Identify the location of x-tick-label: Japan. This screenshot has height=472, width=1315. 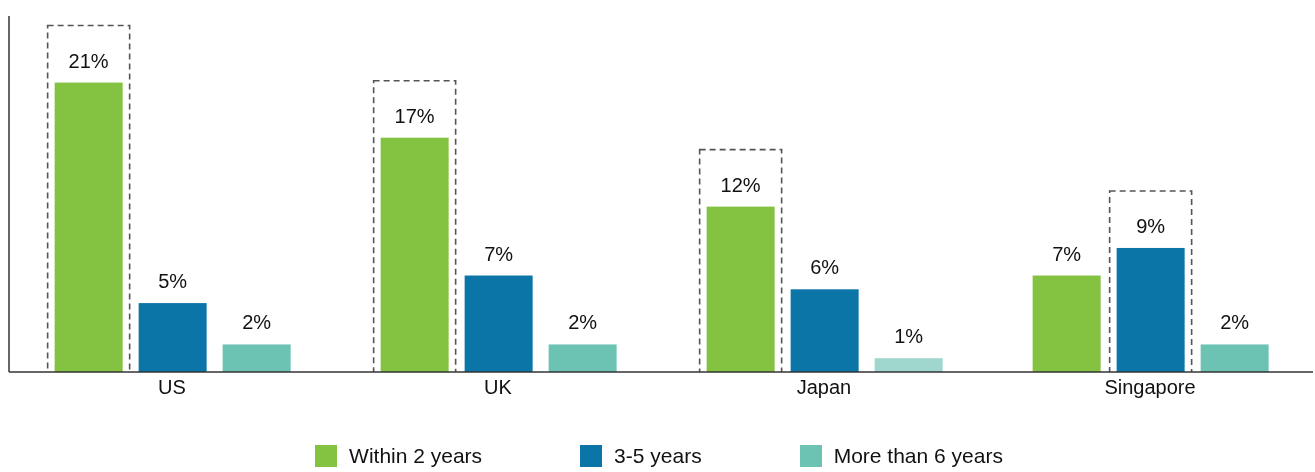
(824, 387).